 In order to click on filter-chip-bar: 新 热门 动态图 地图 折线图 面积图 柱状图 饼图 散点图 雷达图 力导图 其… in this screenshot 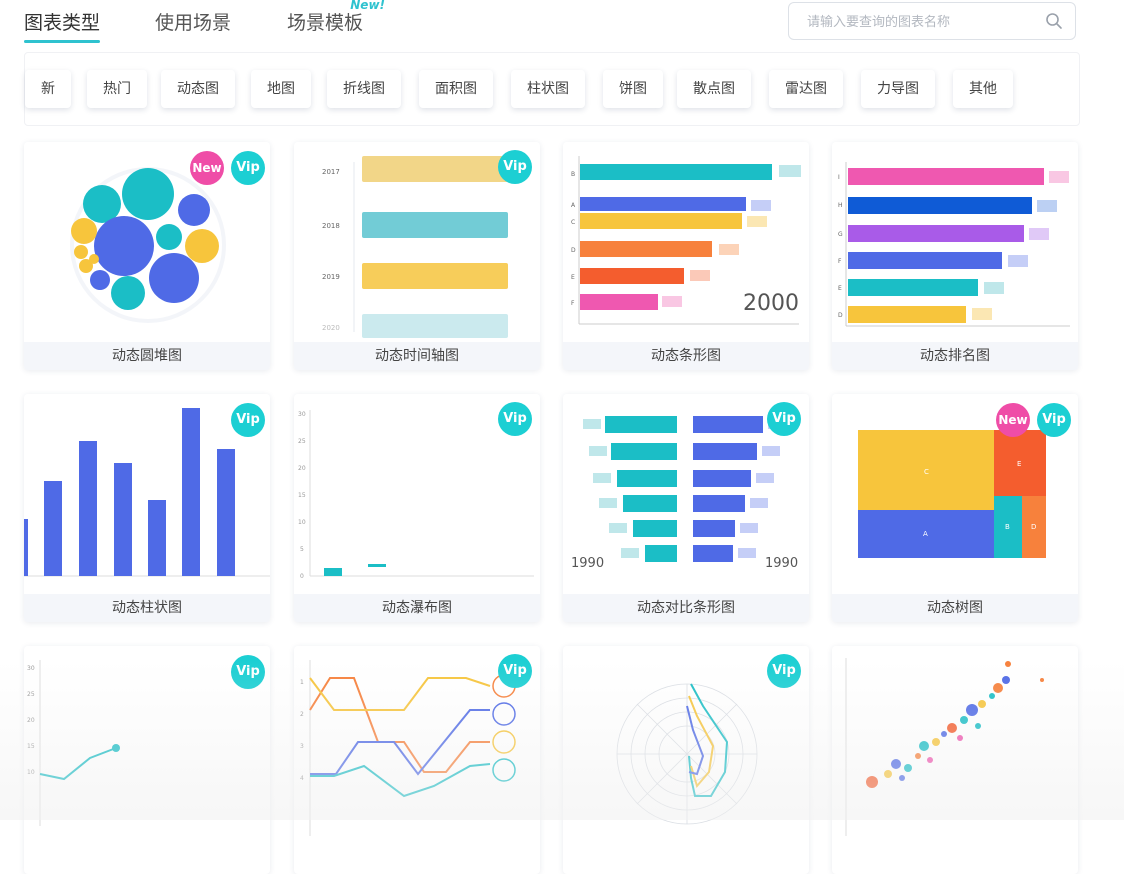, I will do `click(552, 89)`.